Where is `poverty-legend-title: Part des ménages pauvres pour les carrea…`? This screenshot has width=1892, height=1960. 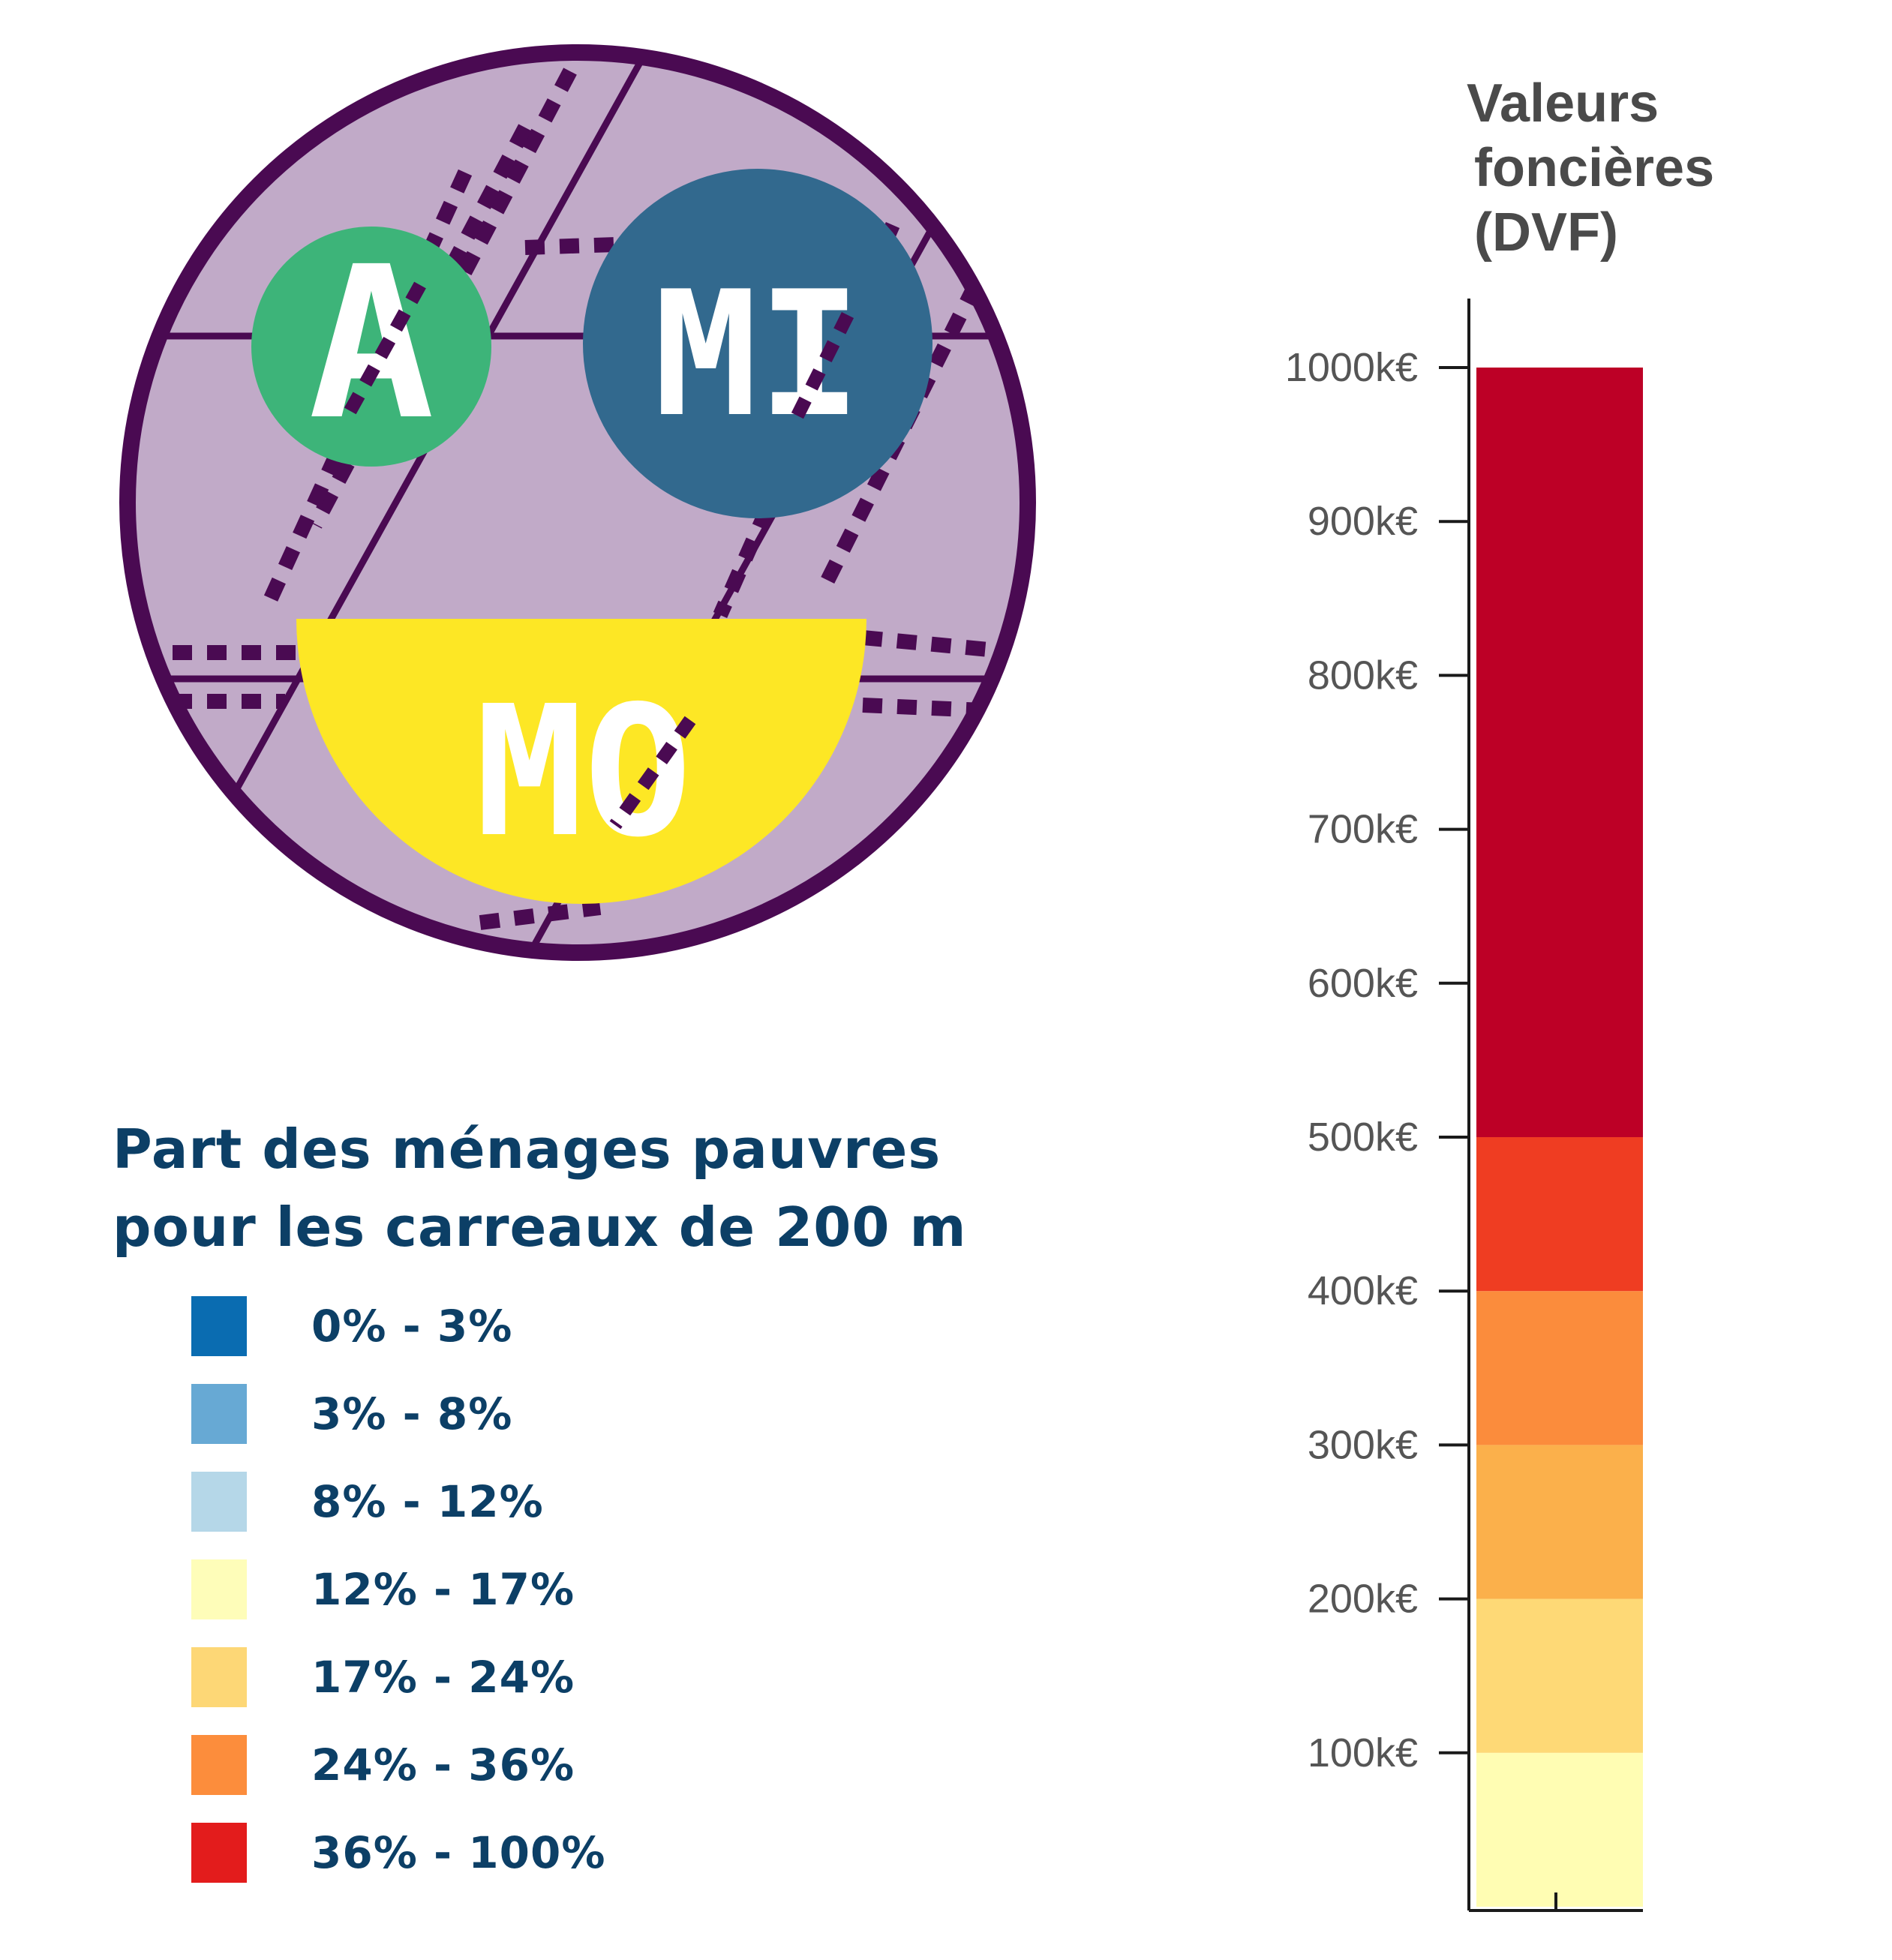 poverty-legend-title: Part des ménages pauvres pour les carrea… is located at coordinates (638, 1188).